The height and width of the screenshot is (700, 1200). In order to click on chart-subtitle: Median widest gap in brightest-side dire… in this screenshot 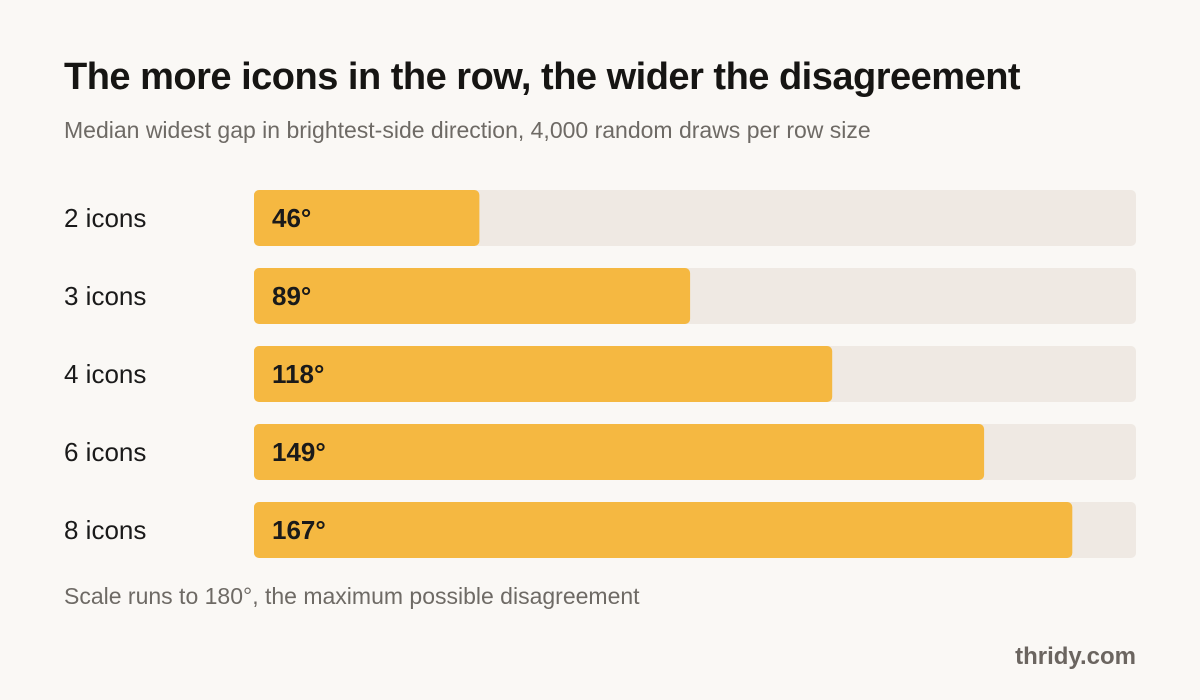, I will do `click(467, 130)`.